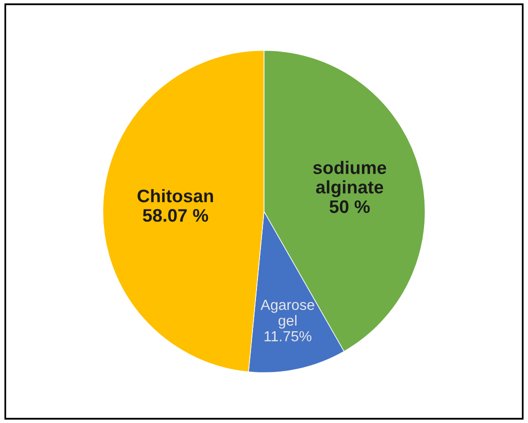 The width and height of the screenshot is (528, 423). Describe the element at coordinates (175, 215) in the screenshot. I see `data-label: 58.07 %` at that location.